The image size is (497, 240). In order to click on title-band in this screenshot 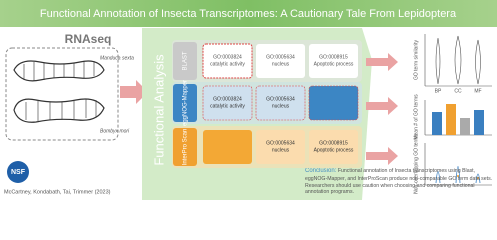, I will do `click(248, 13)`.